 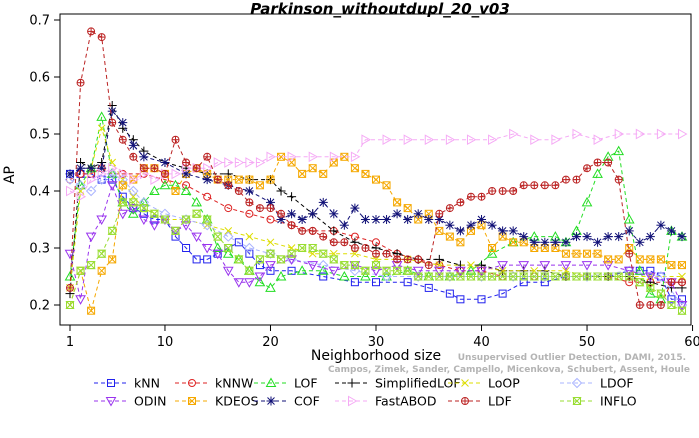 I want to click on x-tick-label: 30, so click(x=376, y=342).